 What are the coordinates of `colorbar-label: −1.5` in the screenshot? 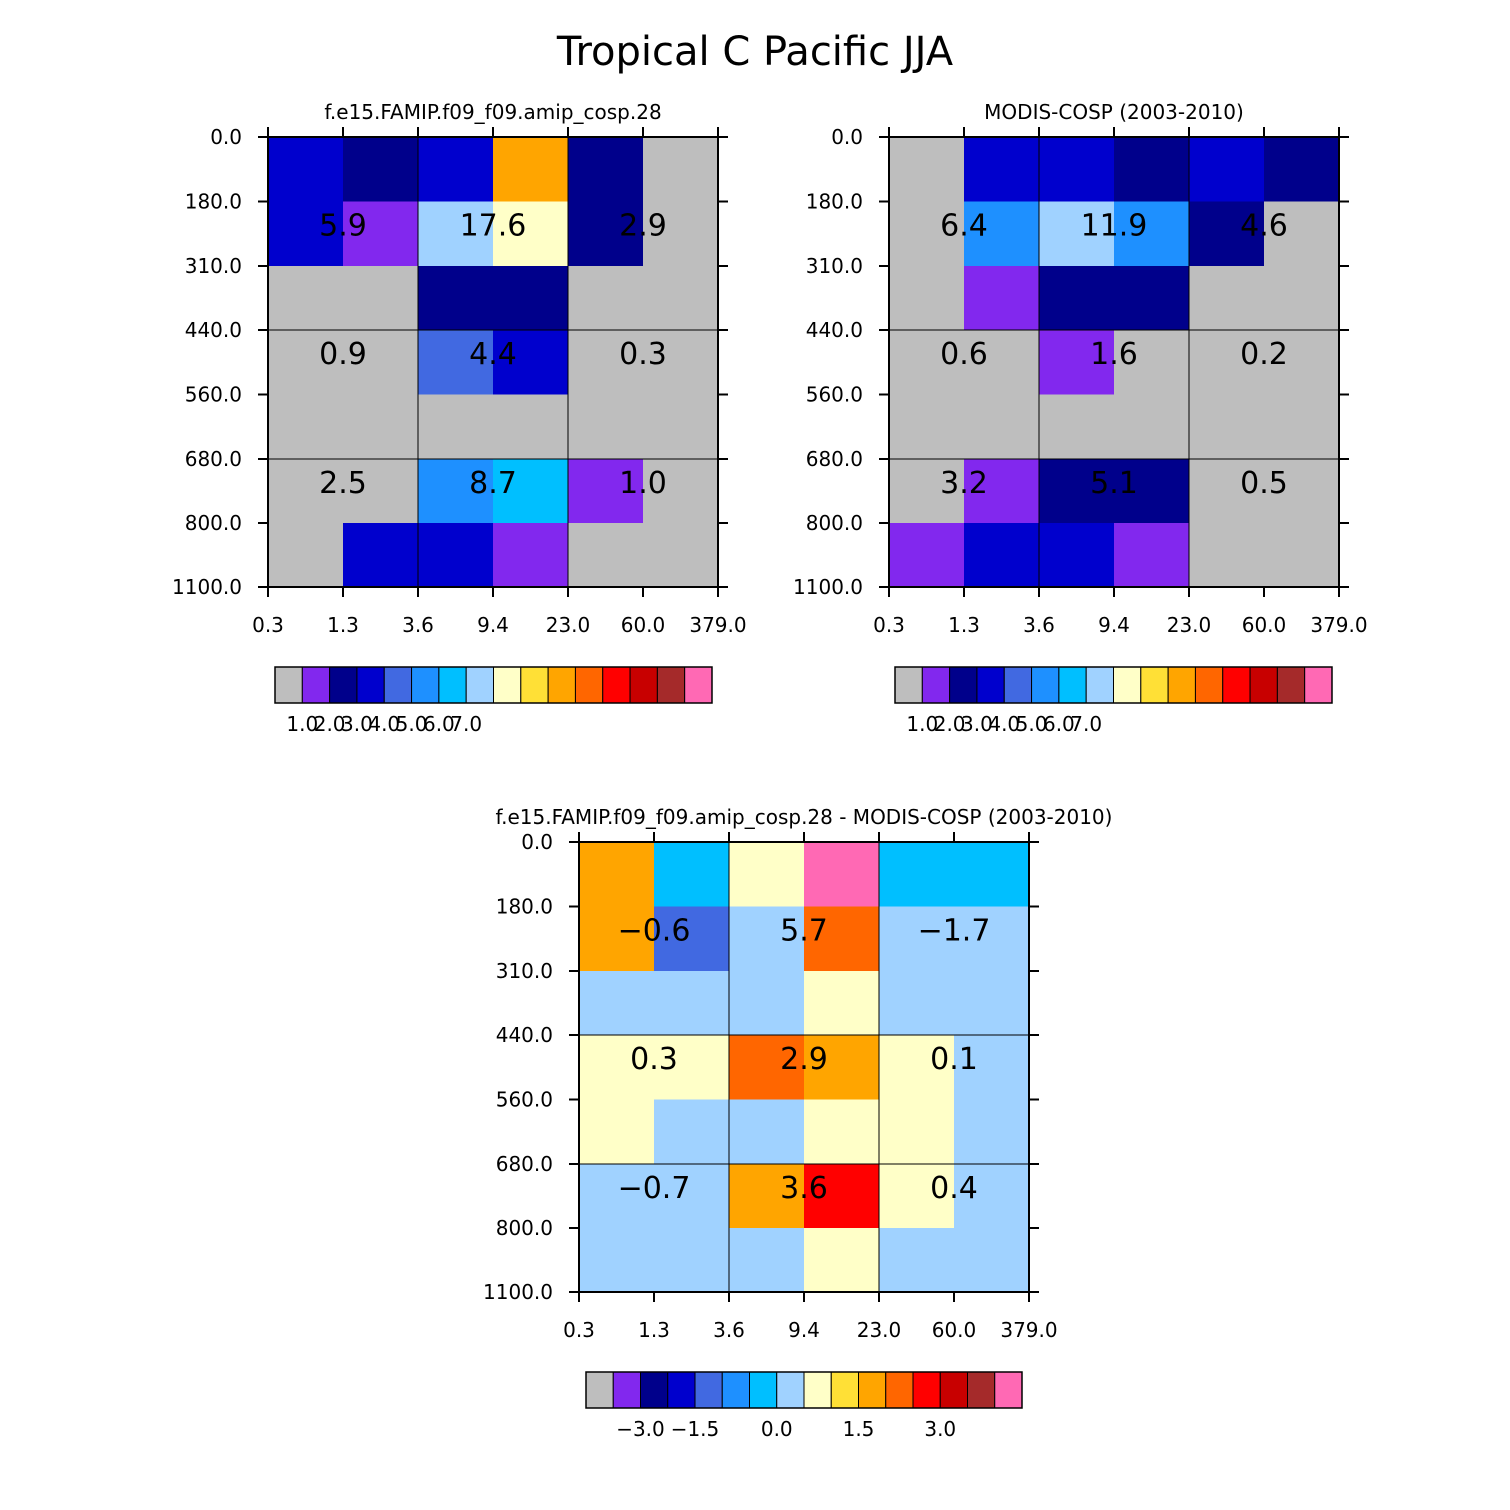 It's located at (695, 1429).